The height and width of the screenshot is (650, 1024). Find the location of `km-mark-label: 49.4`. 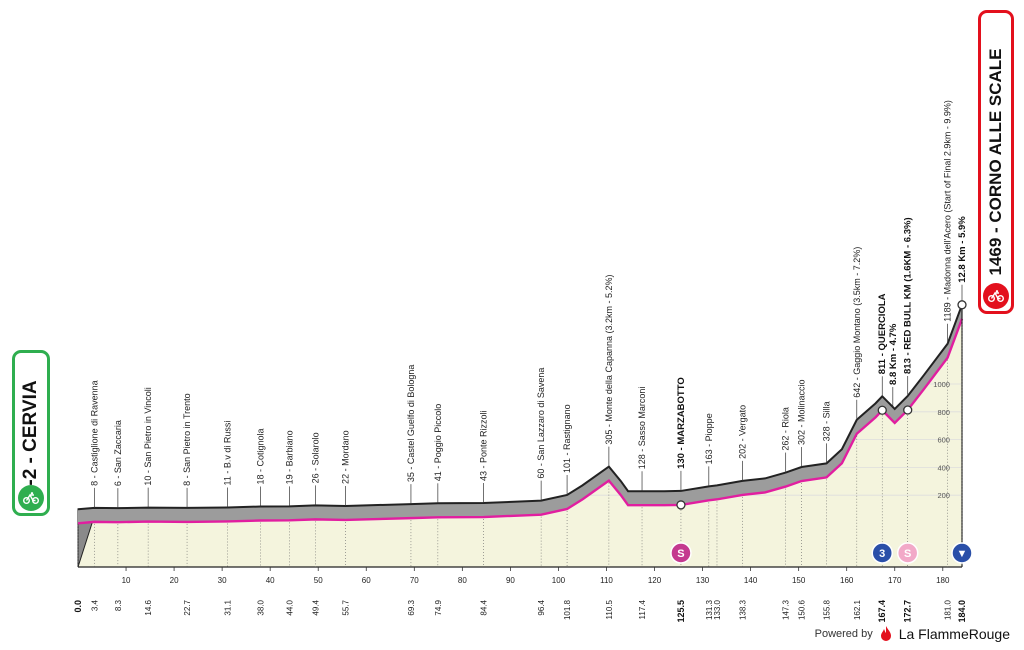

km-mark-label: 49.4 is located at coordinates (315, 607).